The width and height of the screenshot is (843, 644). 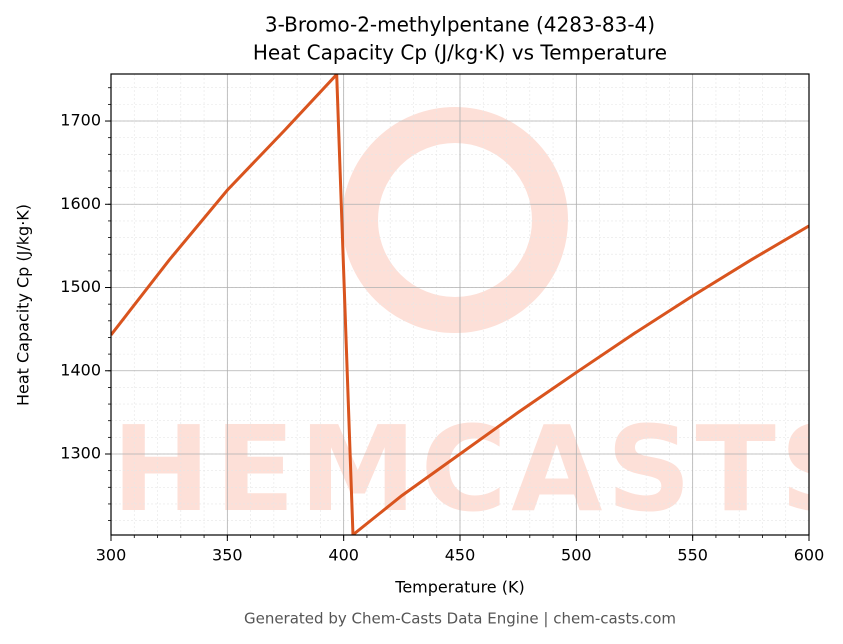 I want to click on x-tick-label: 600, so click(x=809, y=555).